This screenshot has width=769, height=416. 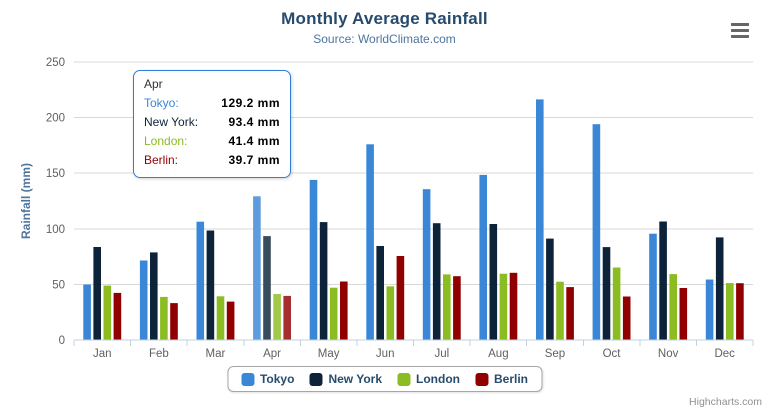 I want to click on legend-item-berlin: Berlin, so click(x=501, y=379).